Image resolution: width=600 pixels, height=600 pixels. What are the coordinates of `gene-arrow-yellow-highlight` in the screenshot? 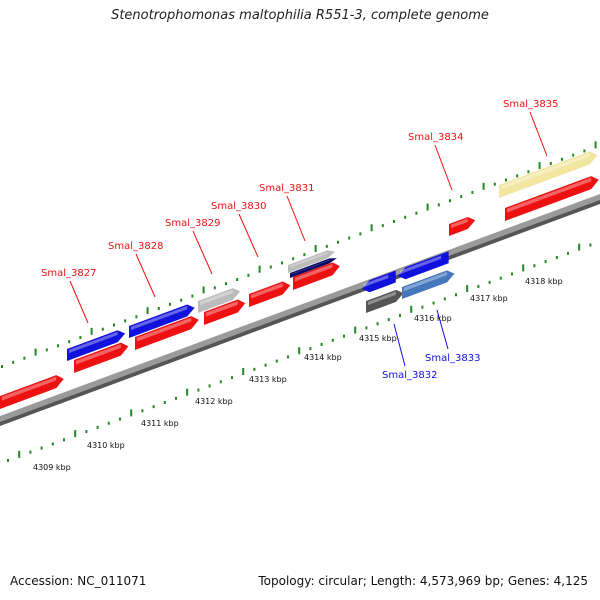 It's located at (545, 171).